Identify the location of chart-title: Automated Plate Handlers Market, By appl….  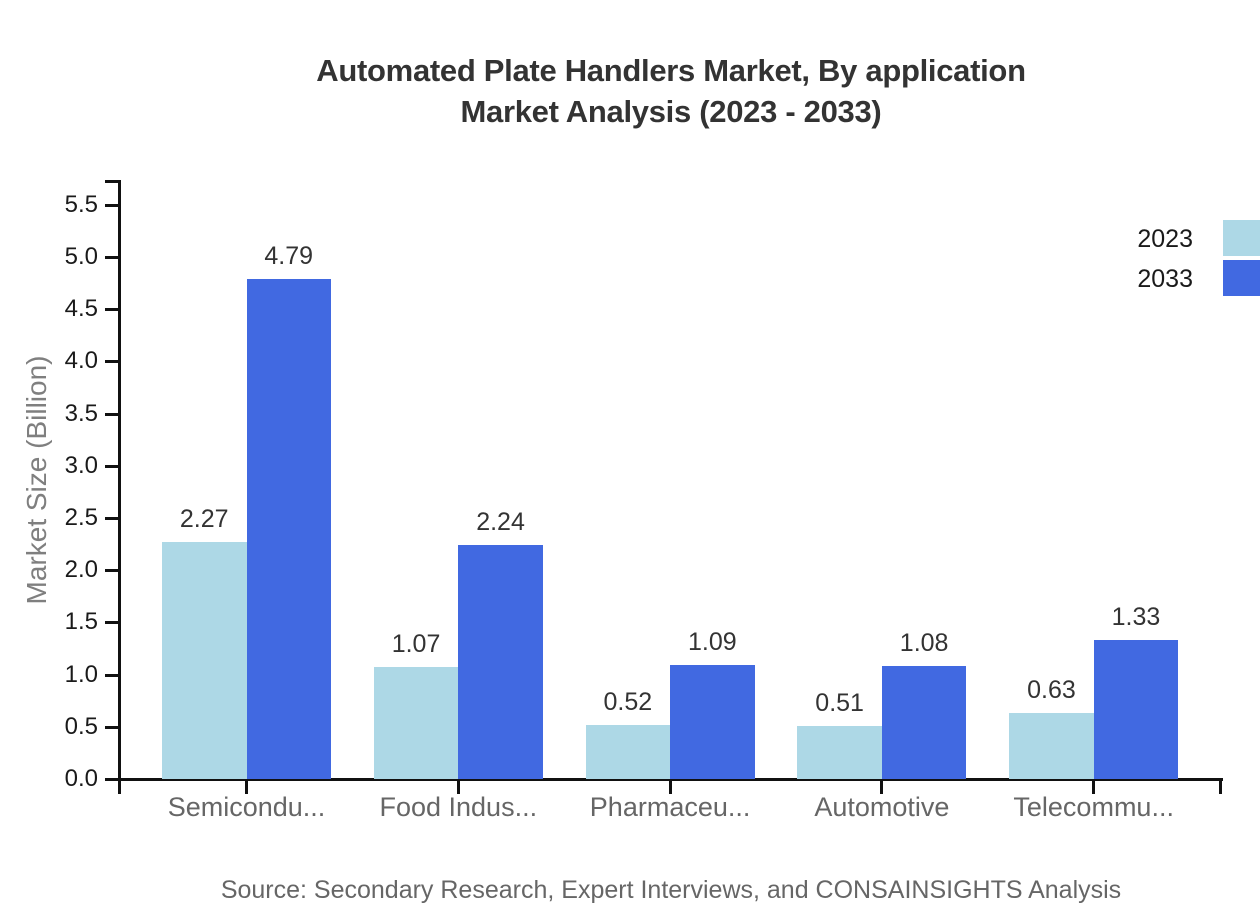
(671, 91).